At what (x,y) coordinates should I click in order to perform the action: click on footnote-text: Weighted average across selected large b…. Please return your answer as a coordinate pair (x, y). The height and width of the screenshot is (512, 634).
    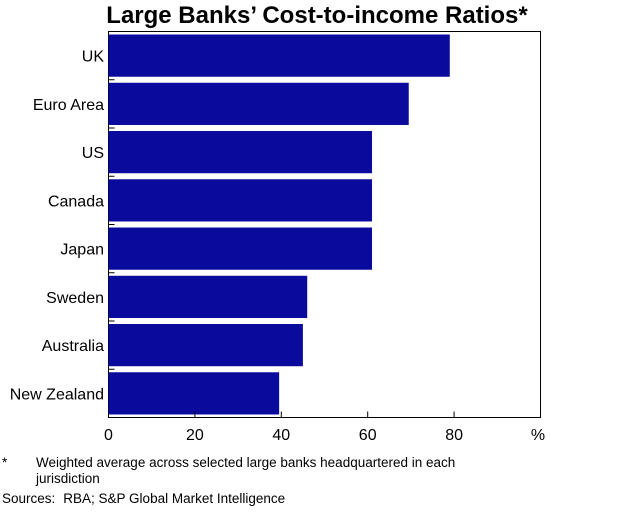
    Looking at the image, I should click on (246, 470).